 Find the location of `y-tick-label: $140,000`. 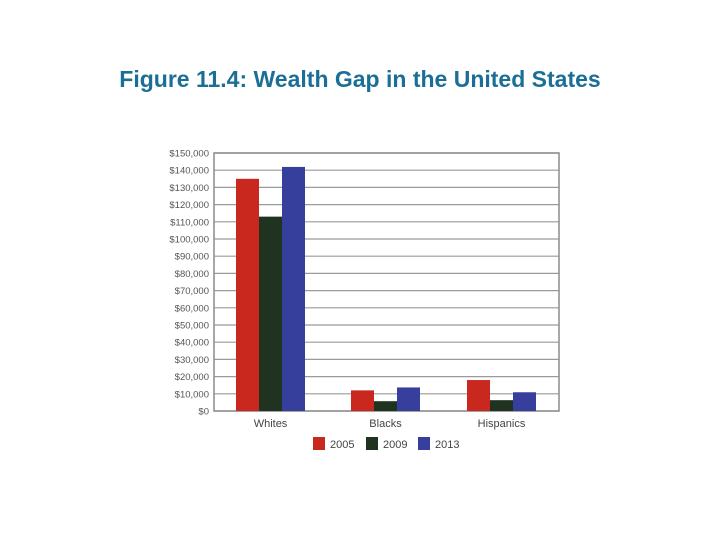

y-tick-label: $140,000 is located at coordinates (189, 171).